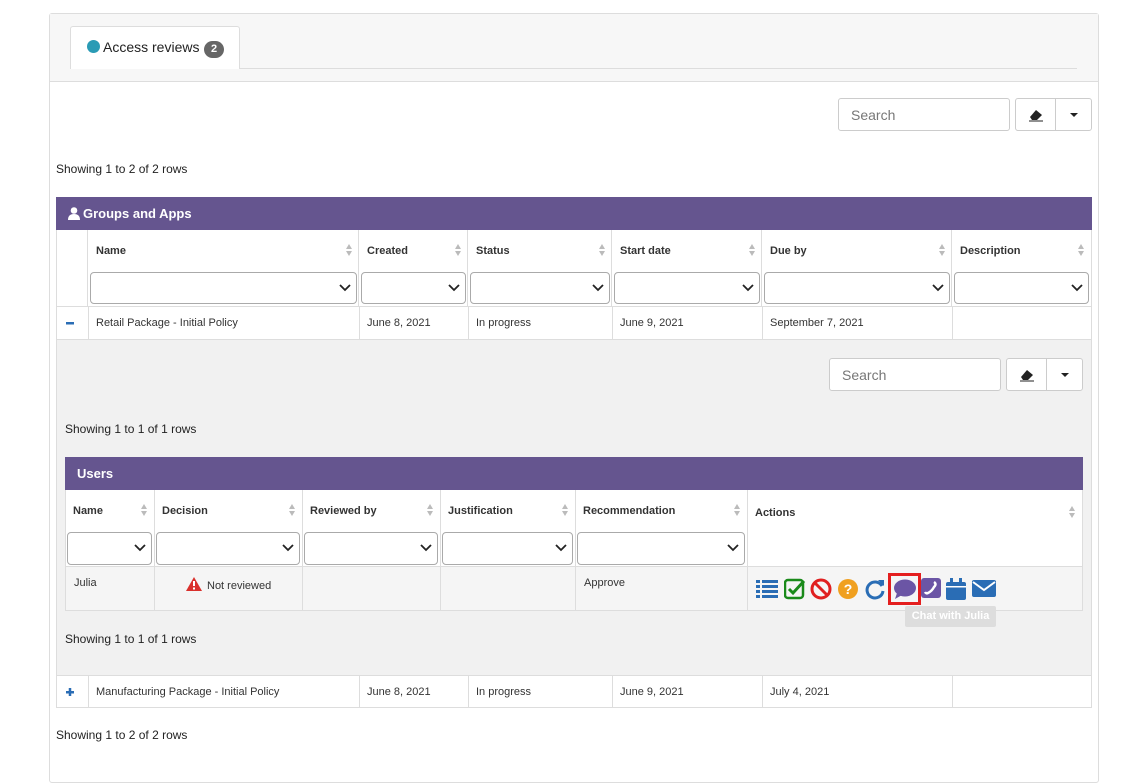  Describe the element at coordinates (652, 323) in the screenshot. I see `cell-text: June 9, 2021` at that location.